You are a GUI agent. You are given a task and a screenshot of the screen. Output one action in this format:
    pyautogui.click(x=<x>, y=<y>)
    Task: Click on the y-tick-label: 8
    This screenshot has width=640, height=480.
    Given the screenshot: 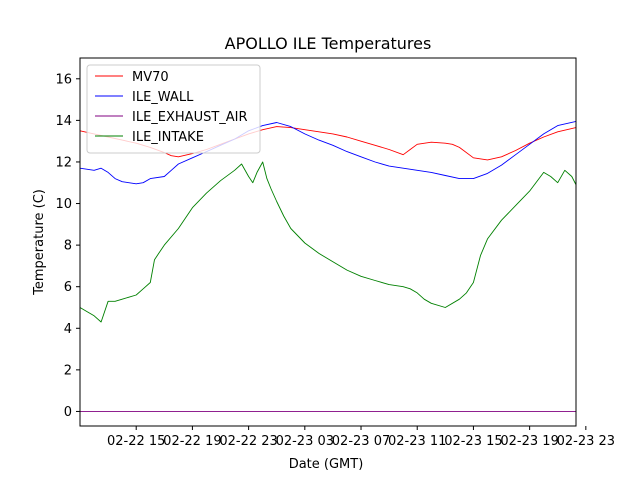 What is the action you would take?
    pyautogui.click(x=68, y=246)
    